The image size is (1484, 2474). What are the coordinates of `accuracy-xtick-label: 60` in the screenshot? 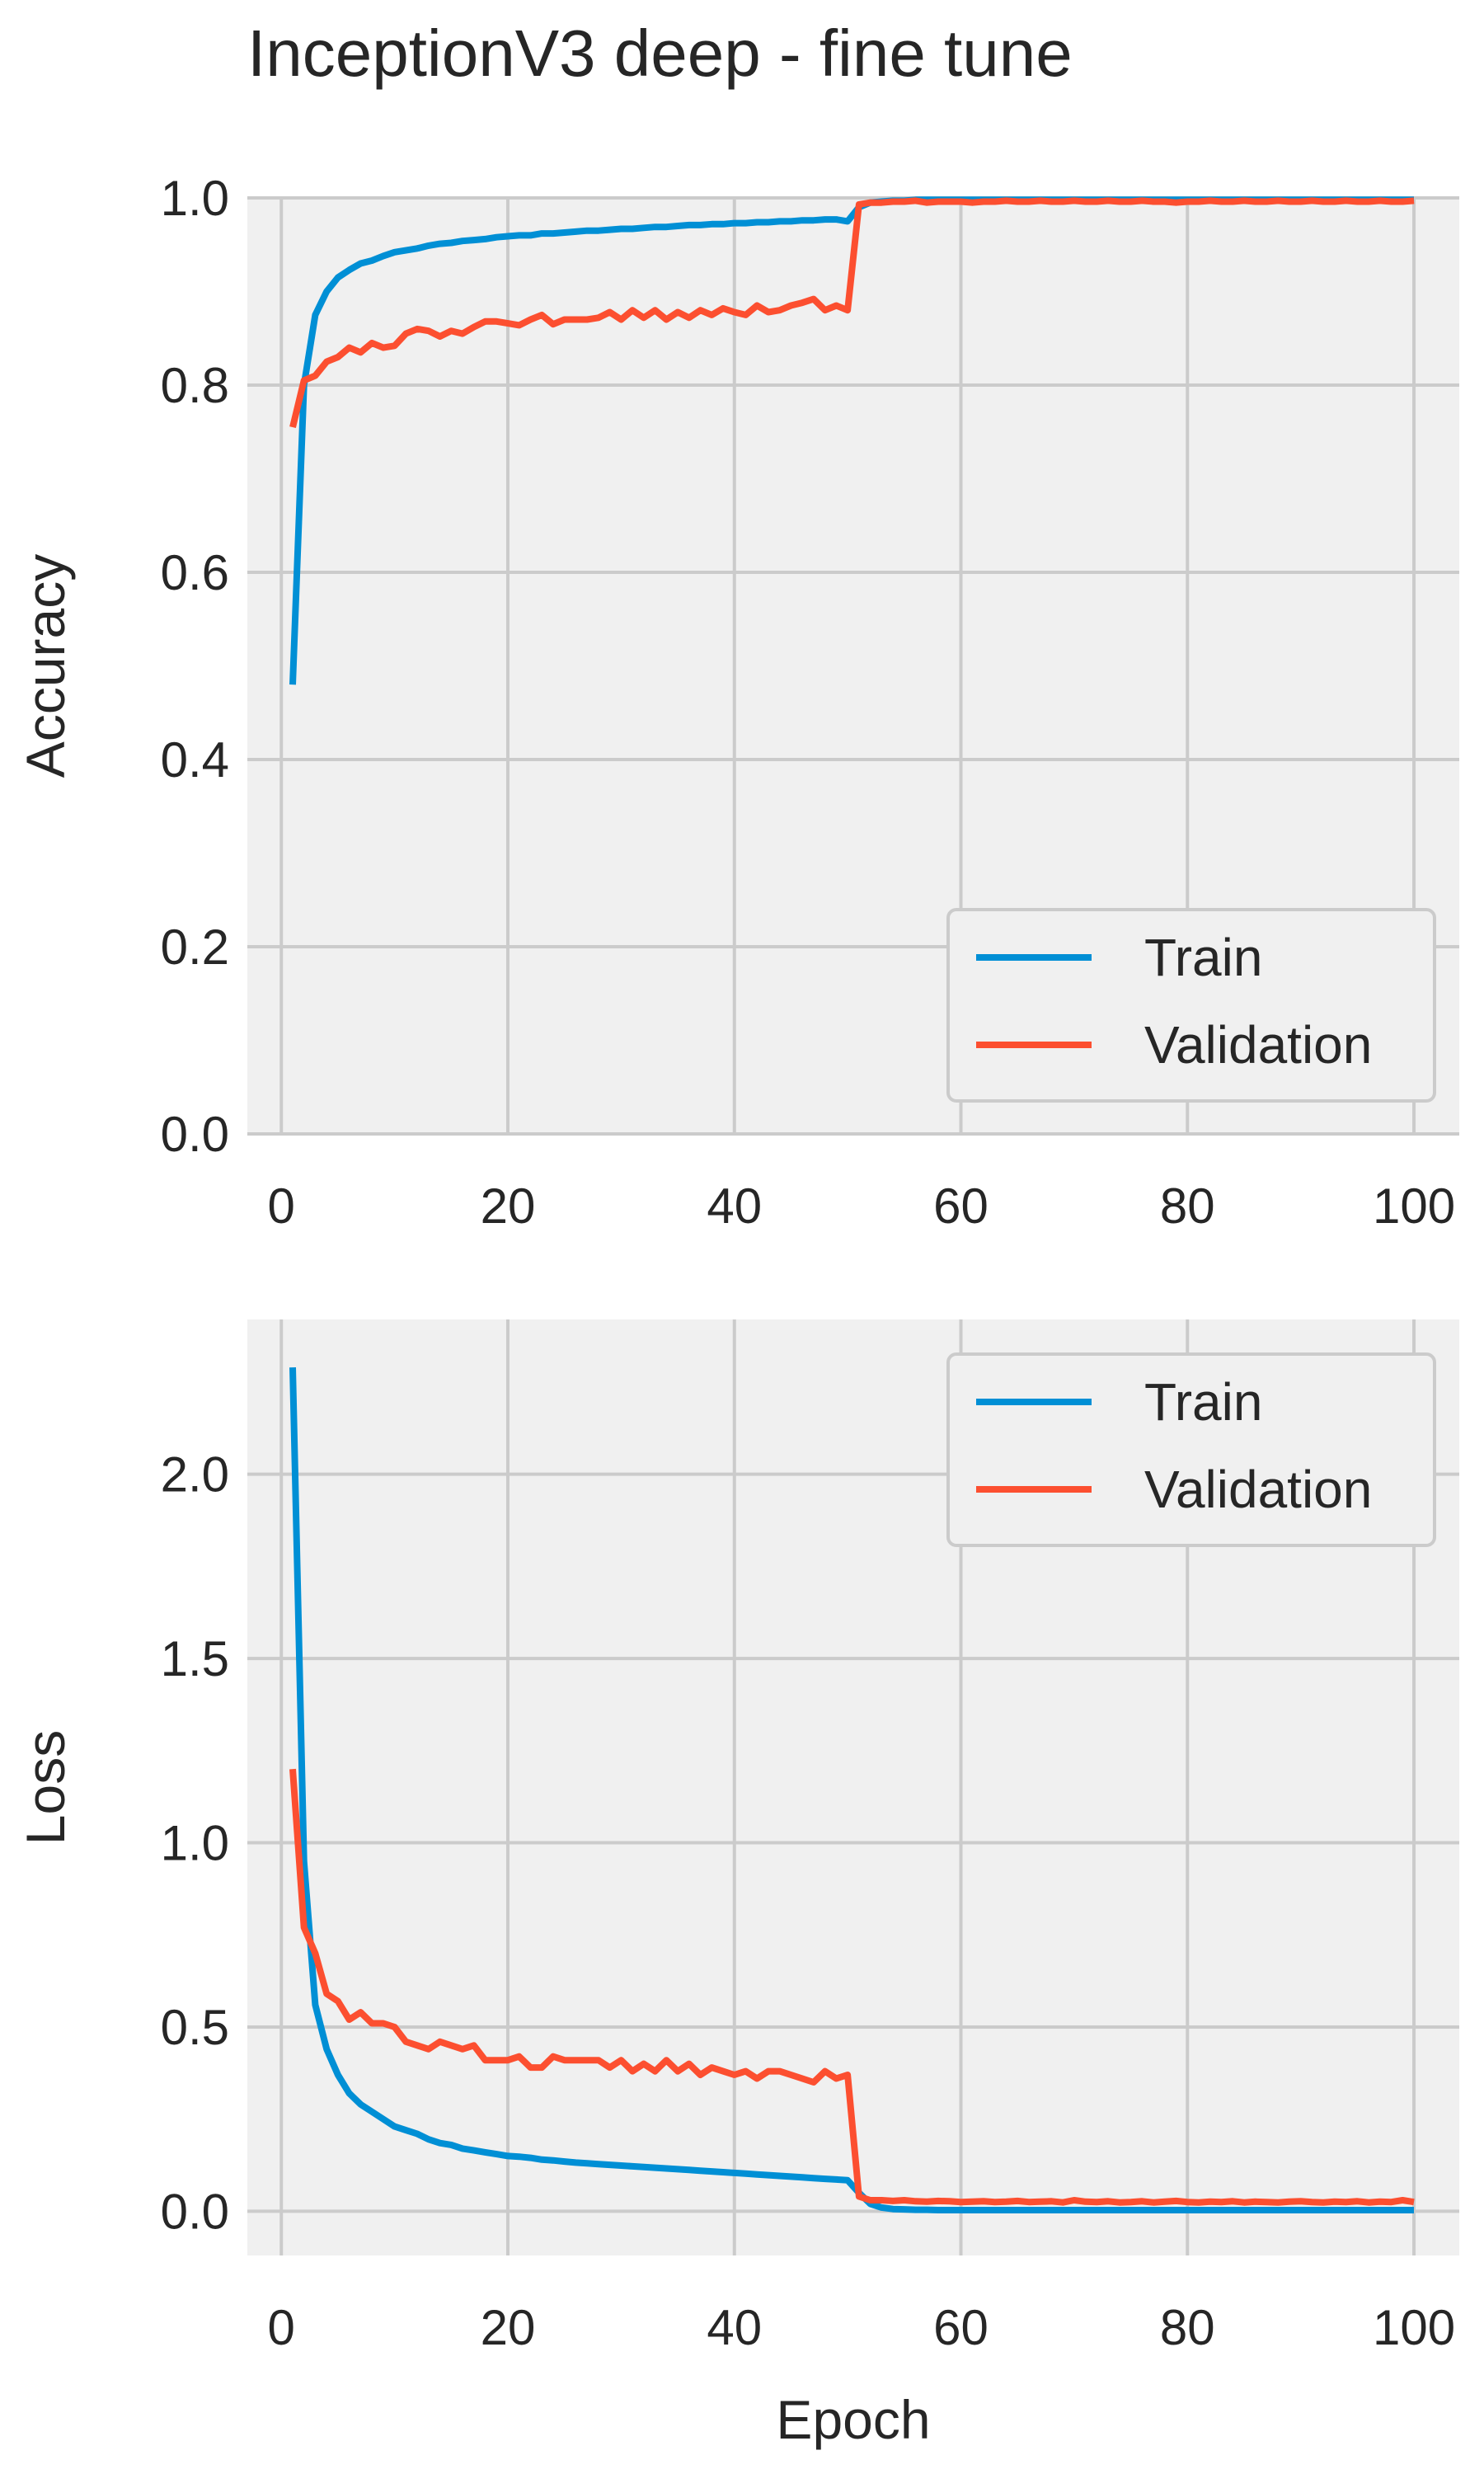 It's located at (961, 1206).